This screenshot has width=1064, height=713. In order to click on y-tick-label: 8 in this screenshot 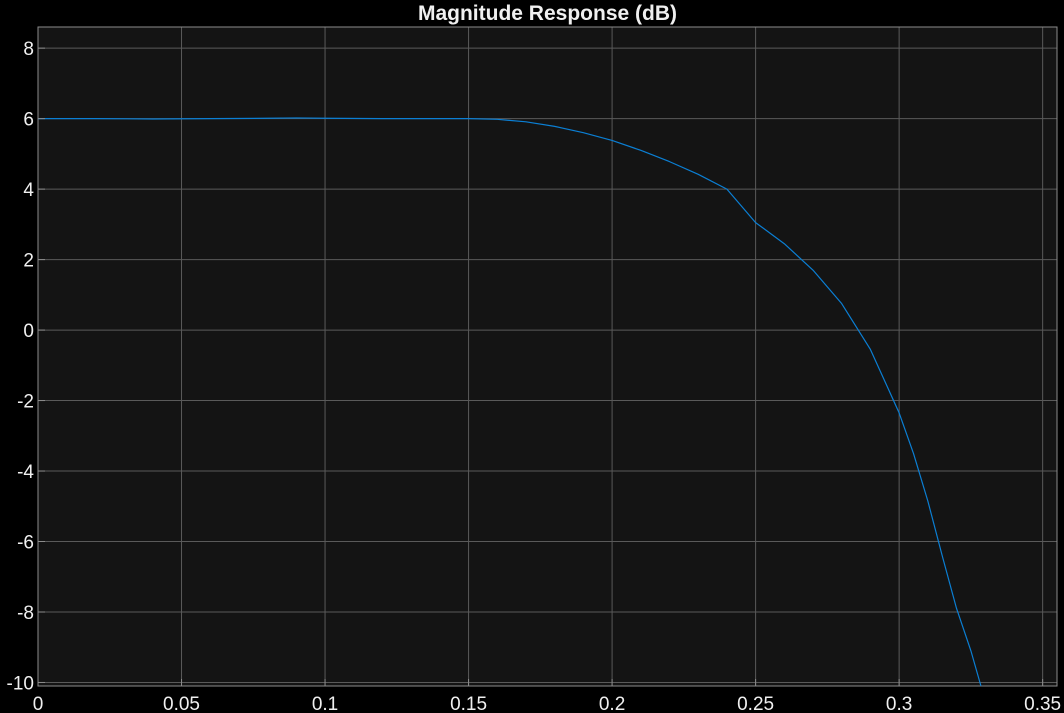, I will do `click(28, 49)`.